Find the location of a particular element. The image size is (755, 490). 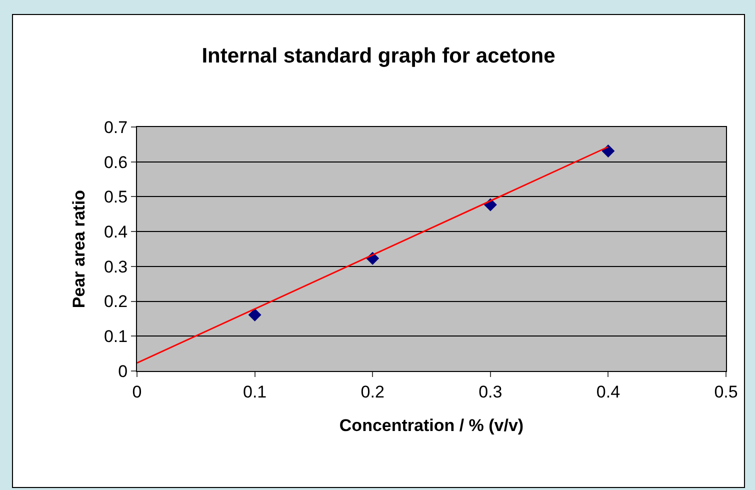

y-tick-label: 0.3 is located at coordinates (116, 266).